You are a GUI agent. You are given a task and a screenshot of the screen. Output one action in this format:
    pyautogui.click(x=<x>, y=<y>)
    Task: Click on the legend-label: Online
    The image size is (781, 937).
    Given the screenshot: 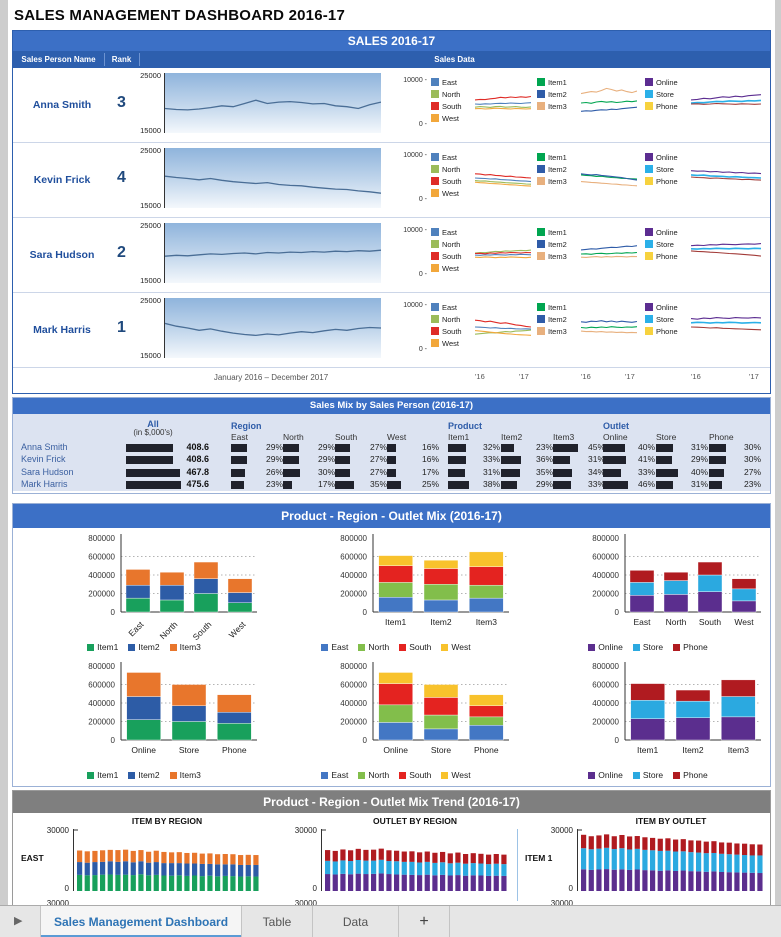 What is the action you would take?
    pyautogui.click(x=667, y=157)
    